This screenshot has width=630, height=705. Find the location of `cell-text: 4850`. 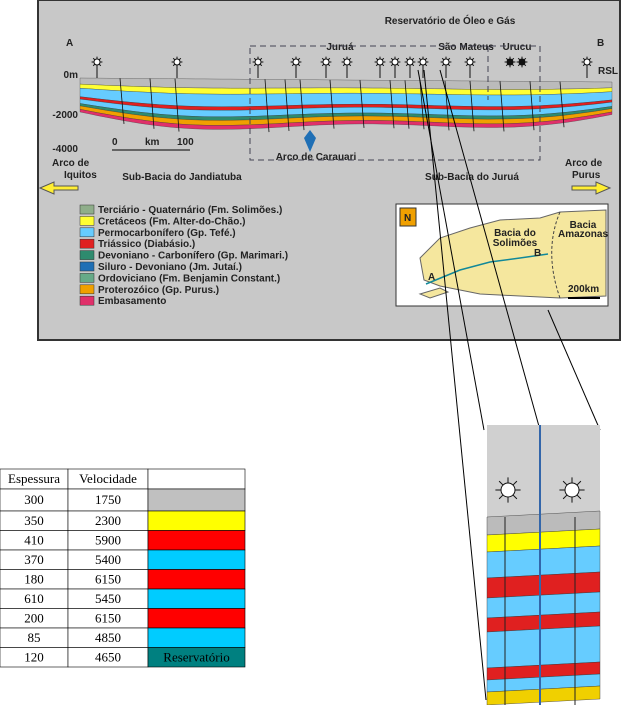

cell-text: 4850 is located at coordinates (108, 637).